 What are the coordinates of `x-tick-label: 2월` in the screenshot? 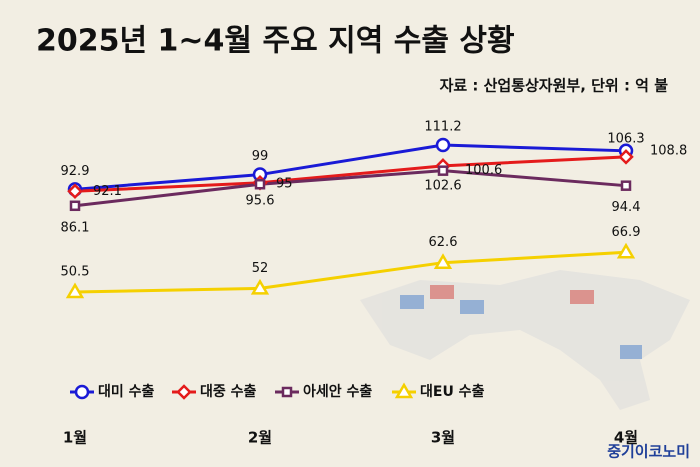 It's located at (260, 438).